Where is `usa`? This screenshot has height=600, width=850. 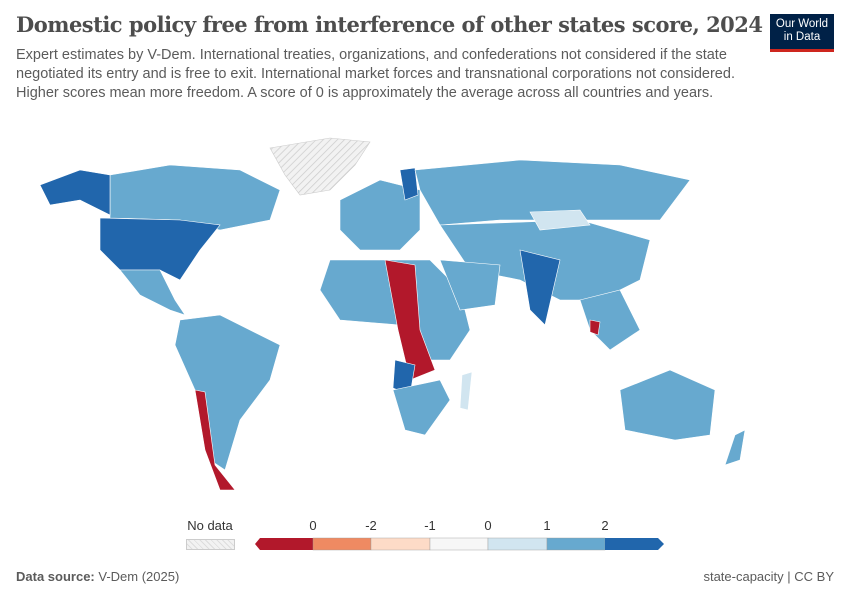
usa is located at coordinates (160, 249).